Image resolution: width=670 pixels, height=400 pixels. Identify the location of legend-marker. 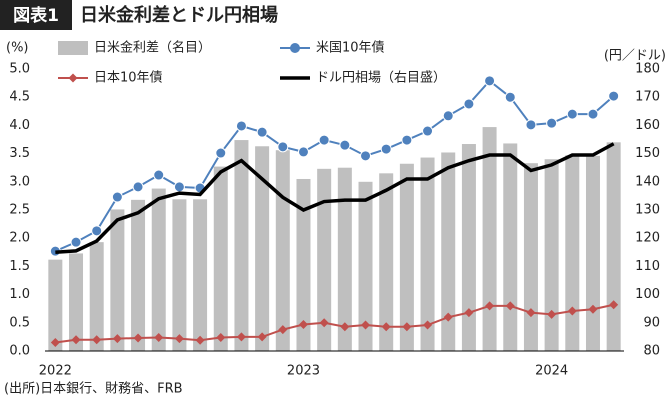
(73, 78).